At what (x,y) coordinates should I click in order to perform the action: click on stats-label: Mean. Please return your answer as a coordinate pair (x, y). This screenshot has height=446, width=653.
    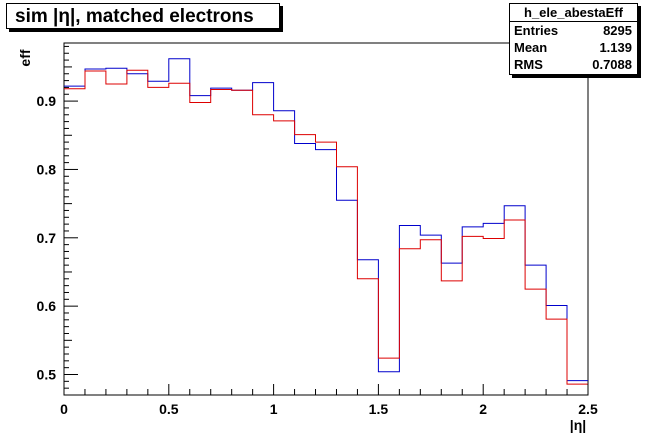
    Looking at the image, I should click on (531, 47).